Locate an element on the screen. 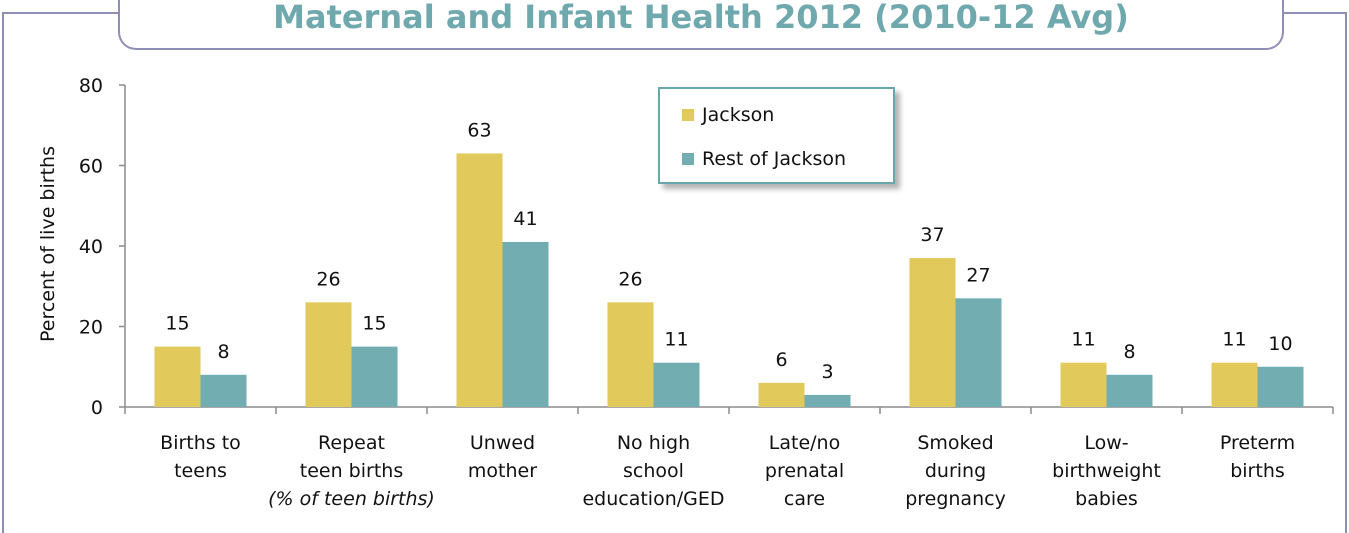 Image resolution: width=1349 pixels, height=533 pixels. data-label: 3 is located at coordinates (827, 372).